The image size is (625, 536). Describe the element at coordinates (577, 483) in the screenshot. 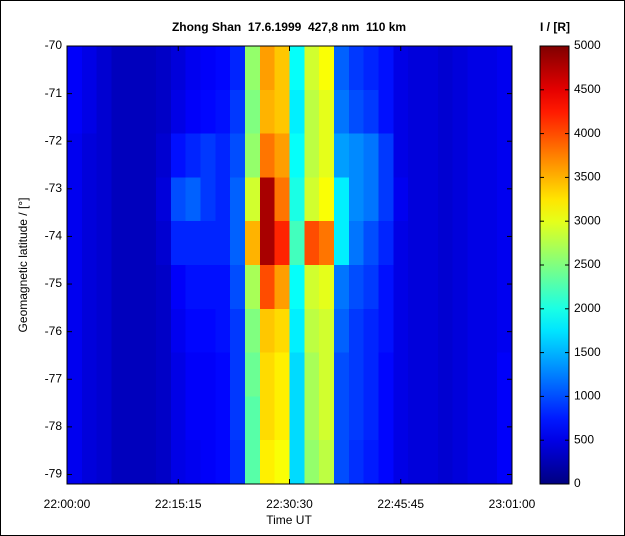

I see `colorbar-tick-label: 0` at that location.